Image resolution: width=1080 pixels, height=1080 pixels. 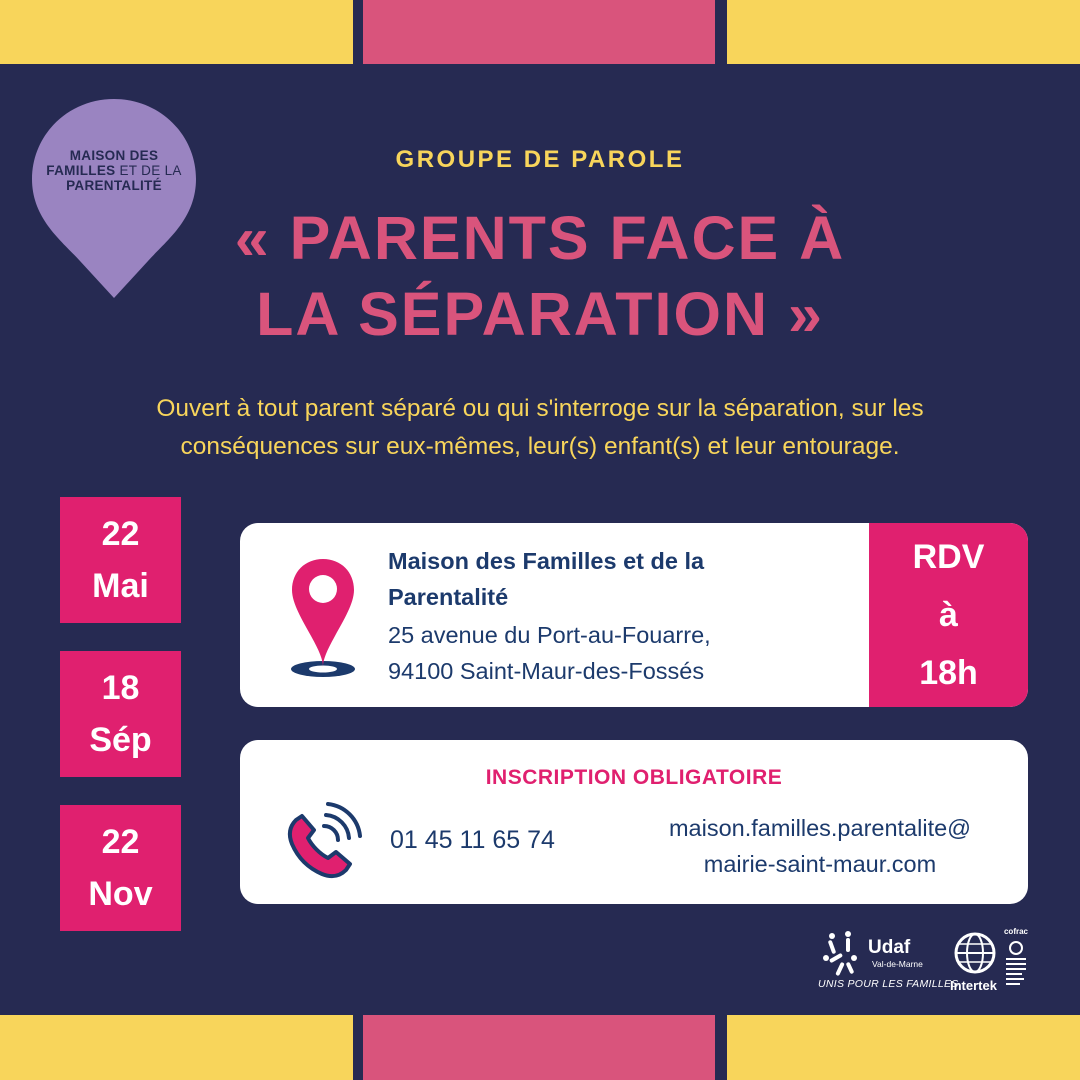 I want to click on rdv-line1: RDV, so click(x=948, y=557).